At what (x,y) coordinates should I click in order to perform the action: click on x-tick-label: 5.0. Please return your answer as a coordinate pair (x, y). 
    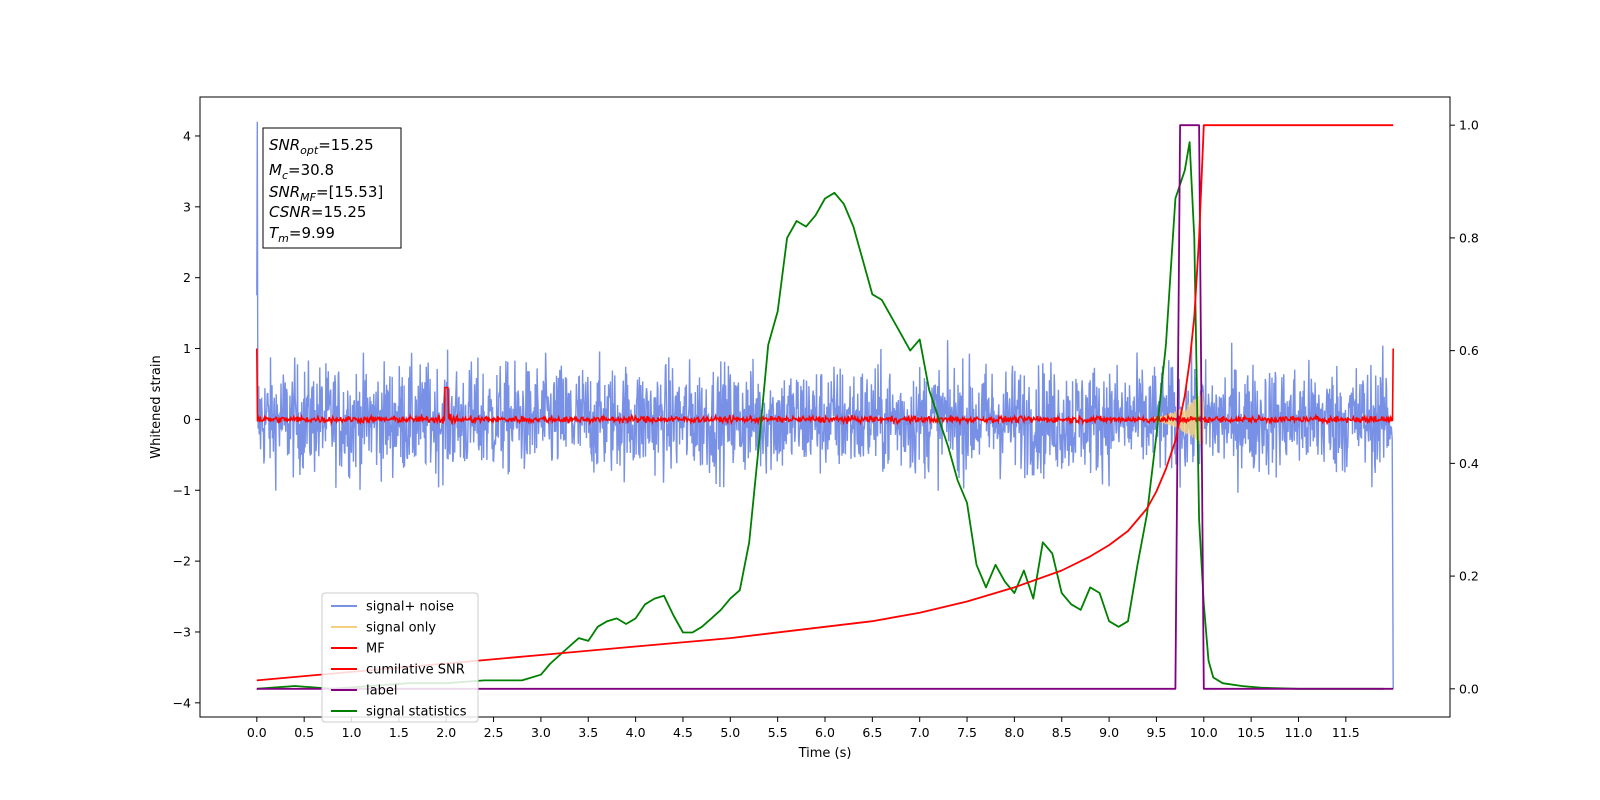
    Looking at the image, I should click on (730, 732).